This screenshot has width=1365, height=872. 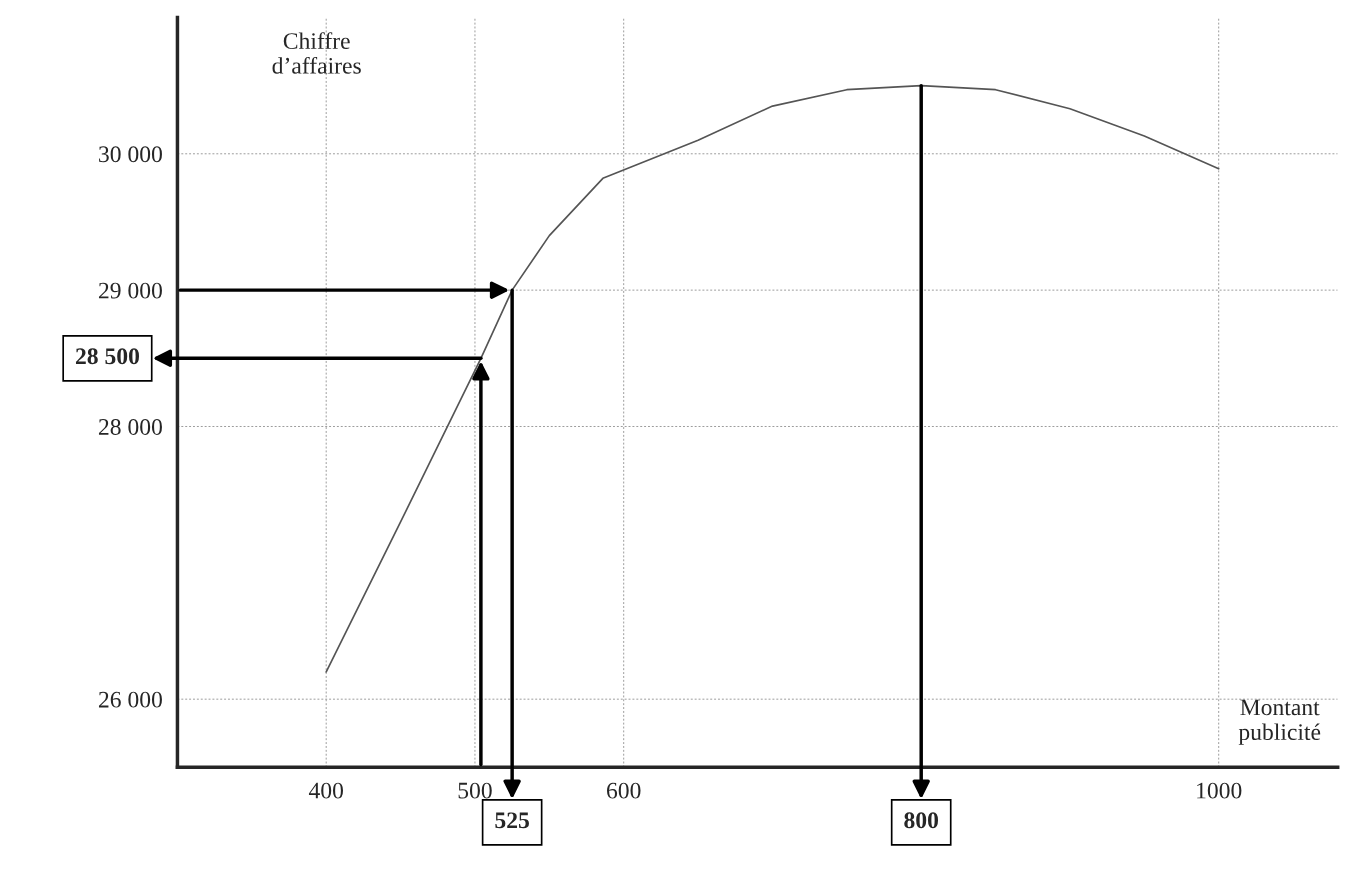 What do you see at coordinates (475, 790) in the screenshot?
I see `x-tick-label: 500` at bounding box center [475, 790].